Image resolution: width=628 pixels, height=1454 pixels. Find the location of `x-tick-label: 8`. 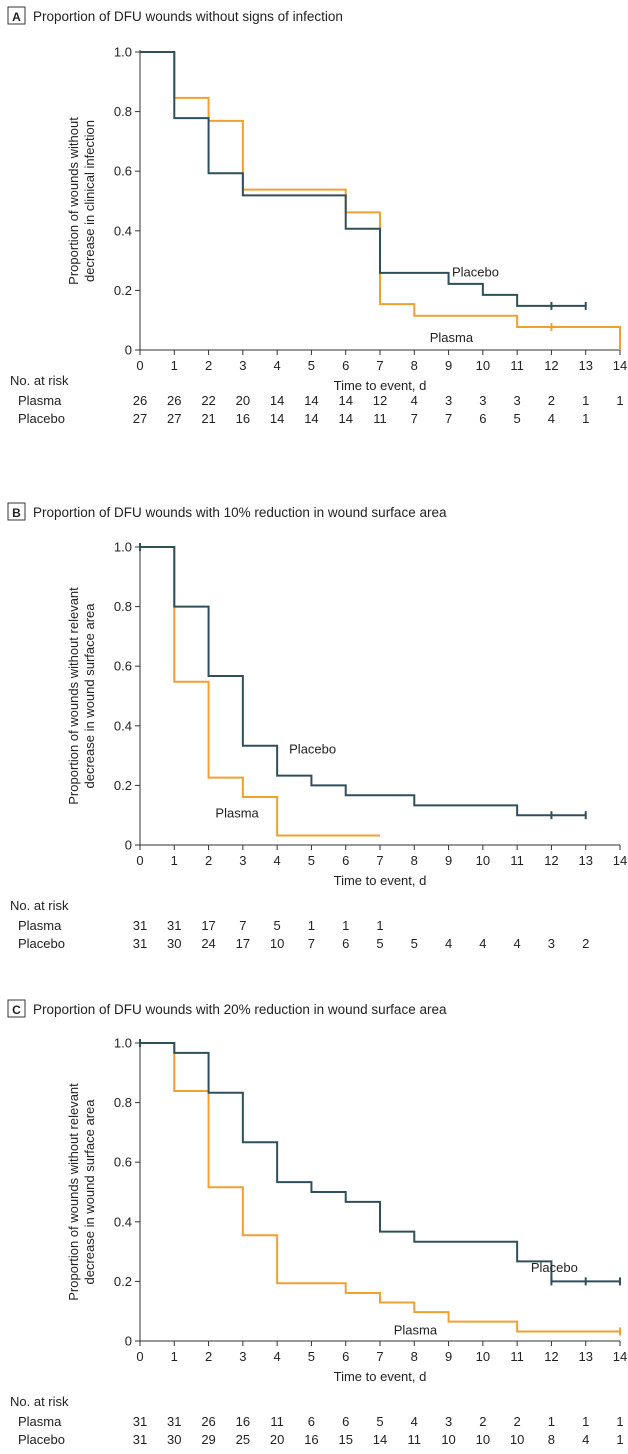

x-tick-label: 8 is located at coordinates (414, 860).